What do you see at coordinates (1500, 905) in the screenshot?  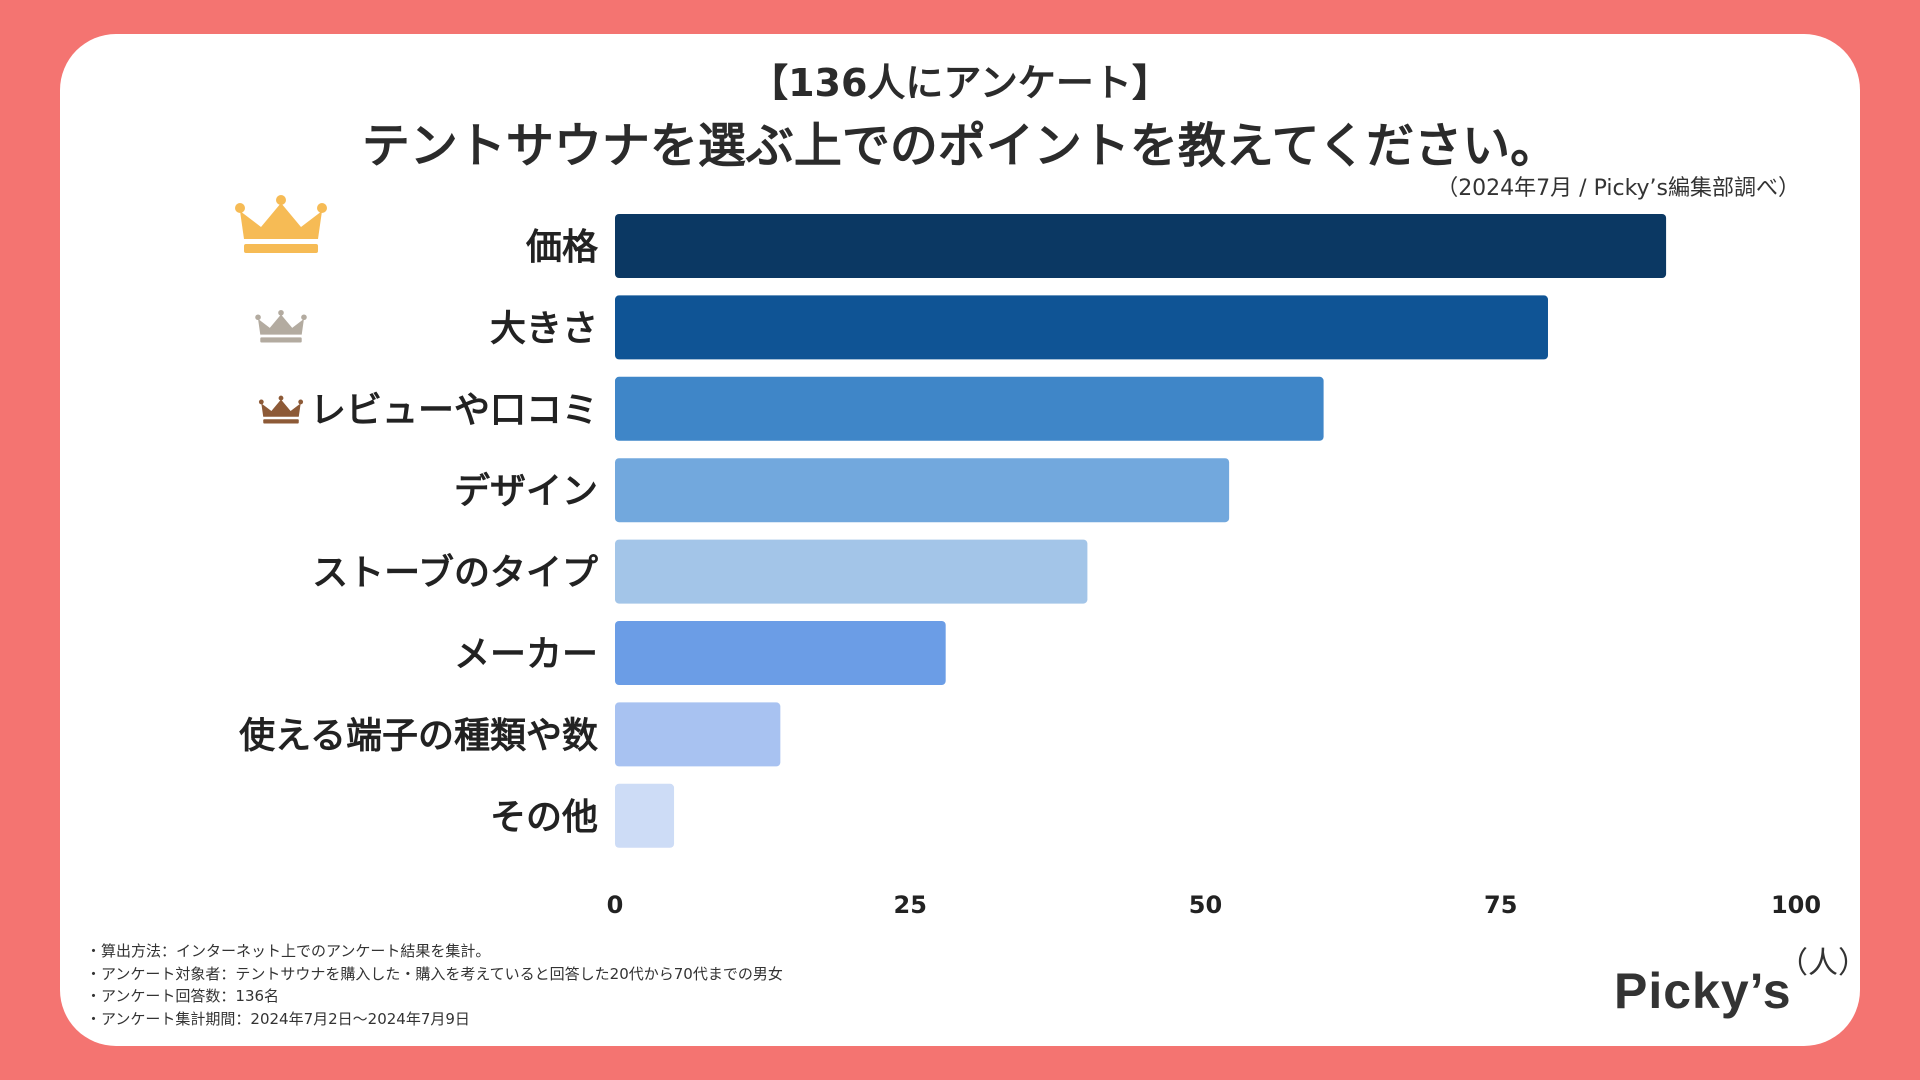 I see `x-tick-label-75: 75` at bounding box center [1500, 905].